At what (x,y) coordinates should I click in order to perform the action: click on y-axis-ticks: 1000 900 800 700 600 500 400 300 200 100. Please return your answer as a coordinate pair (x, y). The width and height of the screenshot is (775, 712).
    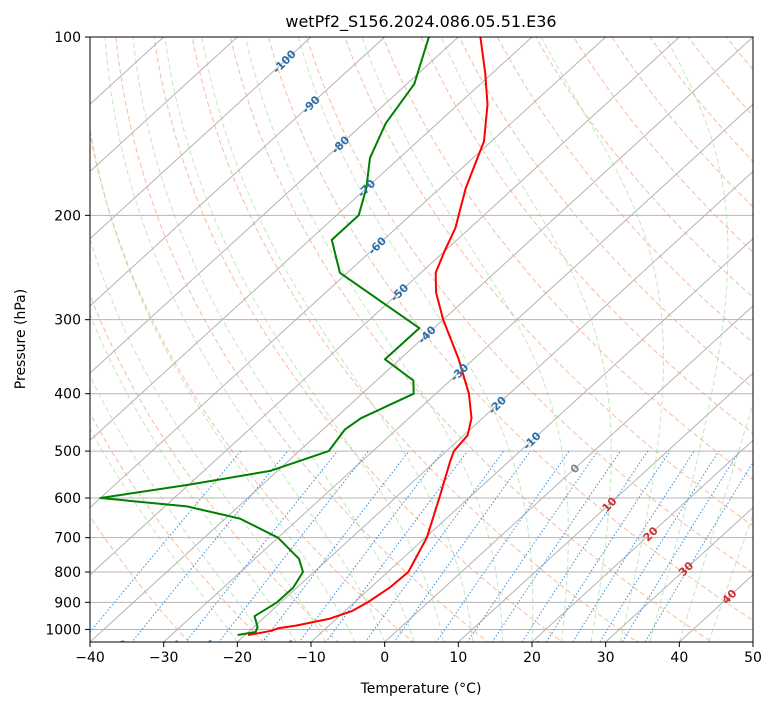
    Looking at the image, I should click on (67, 334).